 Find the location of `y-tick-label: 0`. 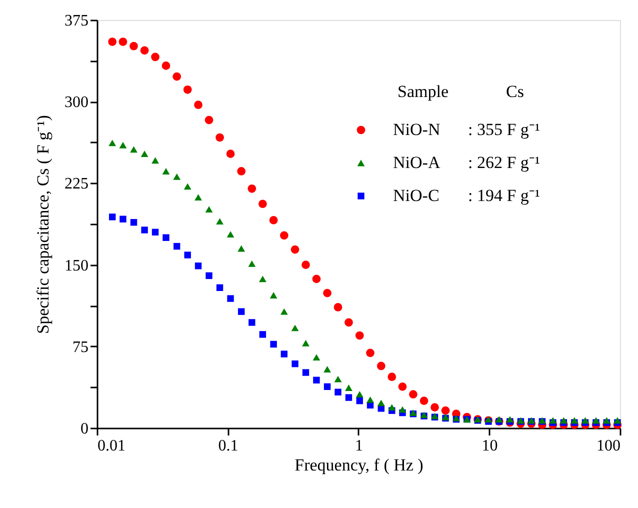

y-tick-label: 0 is located at coordinates (84, 429).